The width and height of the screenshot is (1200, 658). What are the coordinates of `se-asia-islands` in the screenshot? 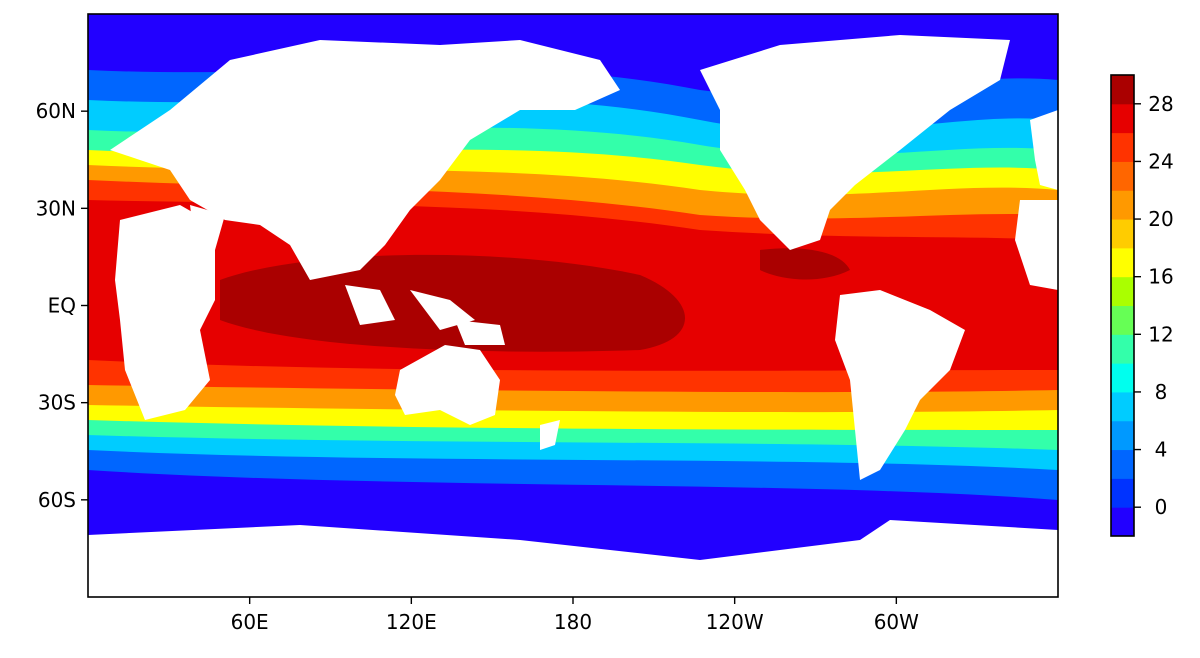 It's located at (425, 315).